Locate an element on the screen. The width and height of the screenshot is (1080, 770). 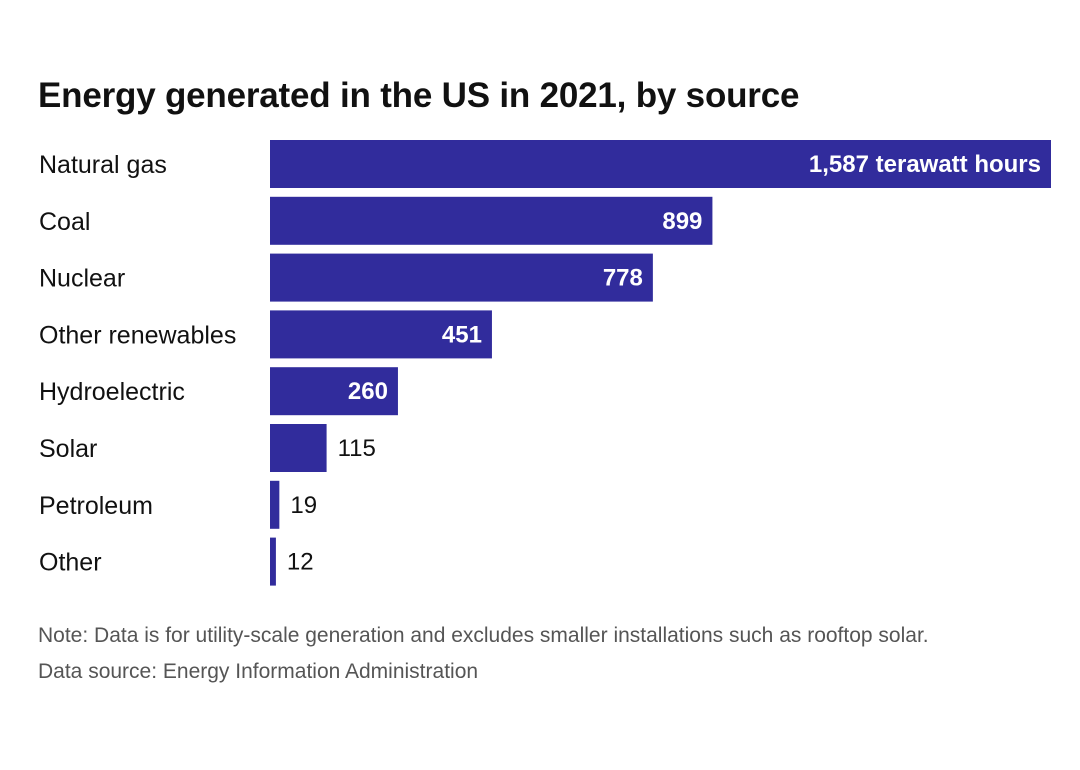
value-label: 778 is located at coordinates (623, 278).